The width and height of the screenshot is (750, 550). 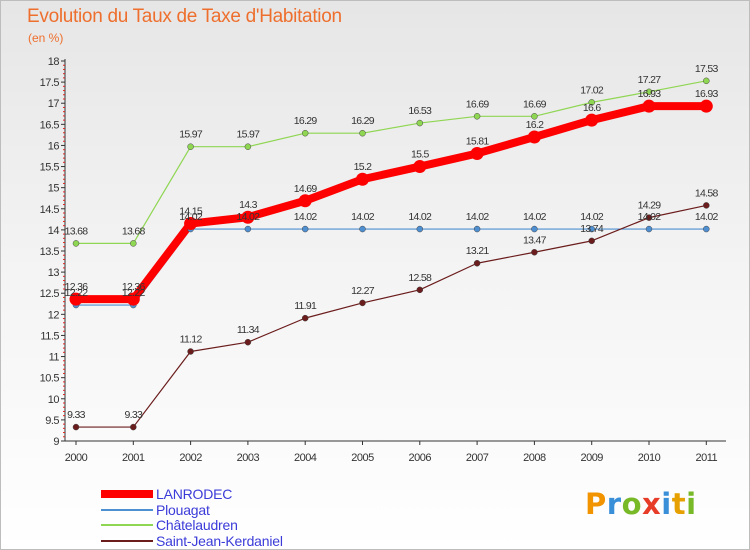 I want to click on y-tick-label: 10.5, so click(x=50, y=379).